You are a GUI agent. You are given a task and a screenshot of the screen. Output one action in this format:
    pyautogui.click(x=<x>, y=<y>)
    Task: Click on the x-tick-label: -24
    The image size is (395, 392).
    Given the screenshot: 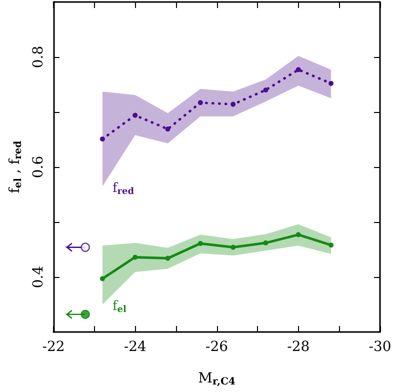 What is the action you would take?
    pyautogui.click(x=135, y=347)
    